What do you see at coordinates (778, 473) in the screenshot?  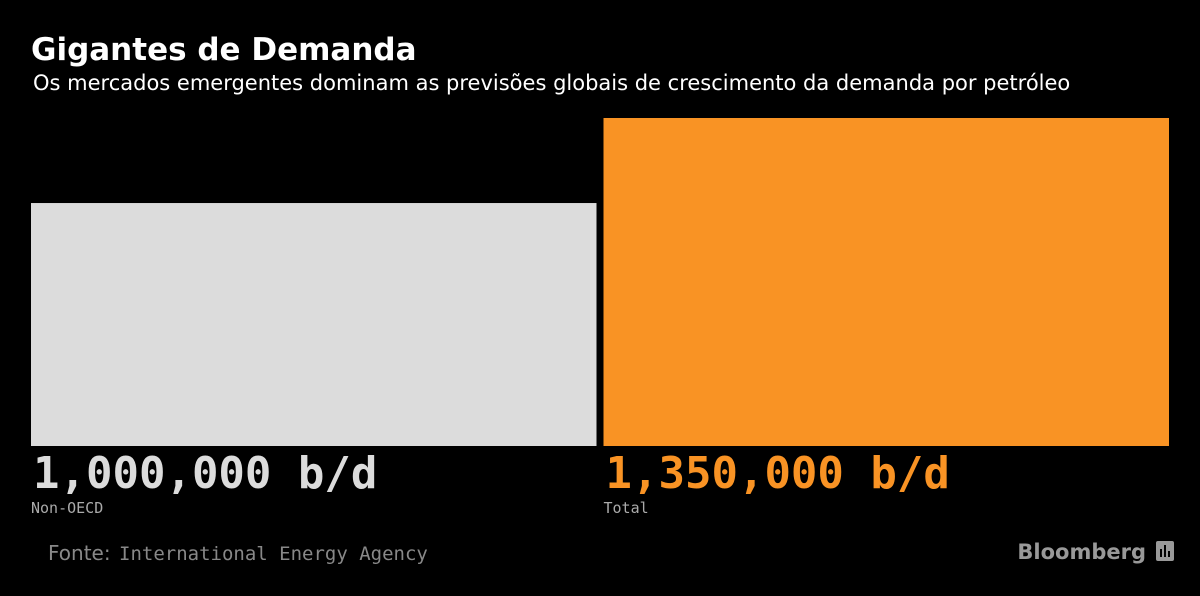 I see `value-label: 1,350,000 b/d` at bounding box center [778, 473].